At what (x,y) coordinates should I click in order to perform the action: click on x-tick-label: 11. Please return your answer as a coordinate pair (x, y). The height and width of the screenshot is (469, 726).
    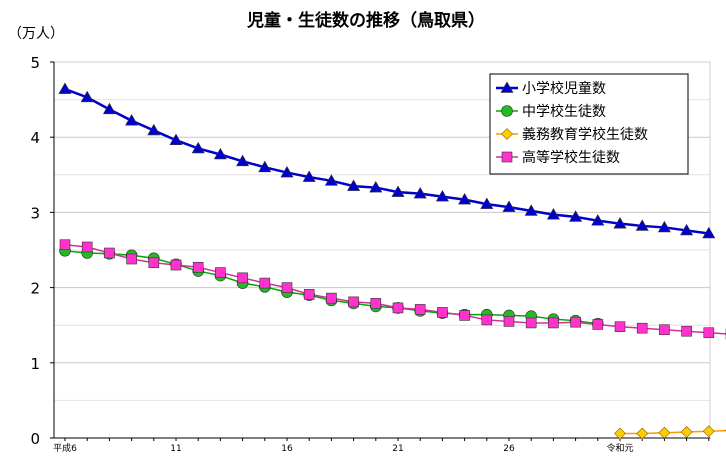
    Looking at the image, I should click on (175, 449).